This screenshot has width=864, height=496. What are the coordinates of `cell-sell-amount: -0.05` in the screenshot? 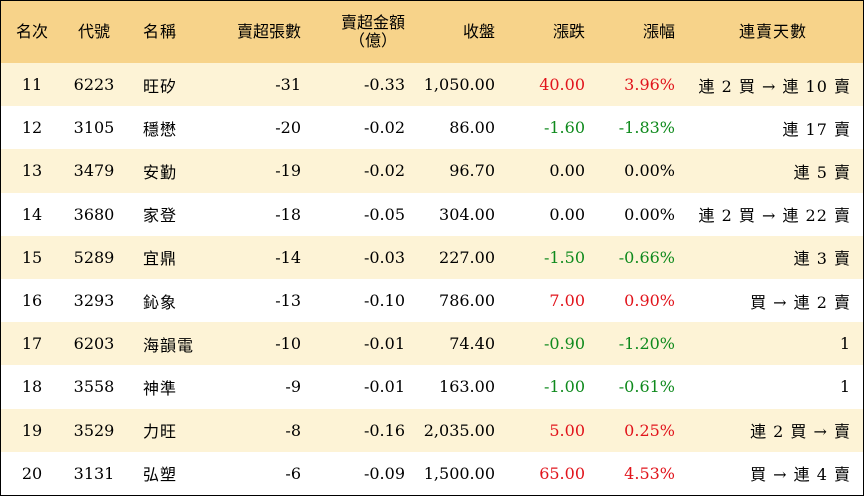 It's located at (384, 214).